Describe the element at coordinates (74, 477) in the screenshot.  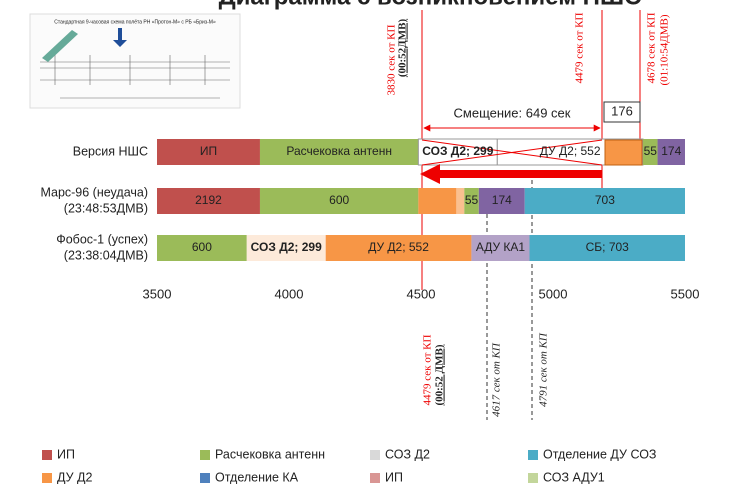
I see `legend-label: ДУ Д2` at that location.